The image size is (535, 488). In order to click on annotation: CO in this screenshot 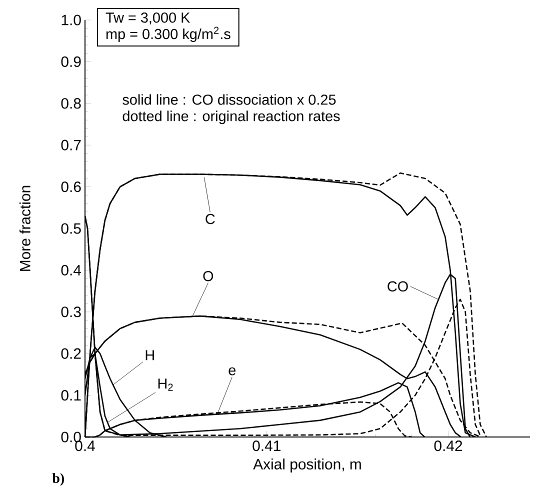, I will do `click(398, 286)`.